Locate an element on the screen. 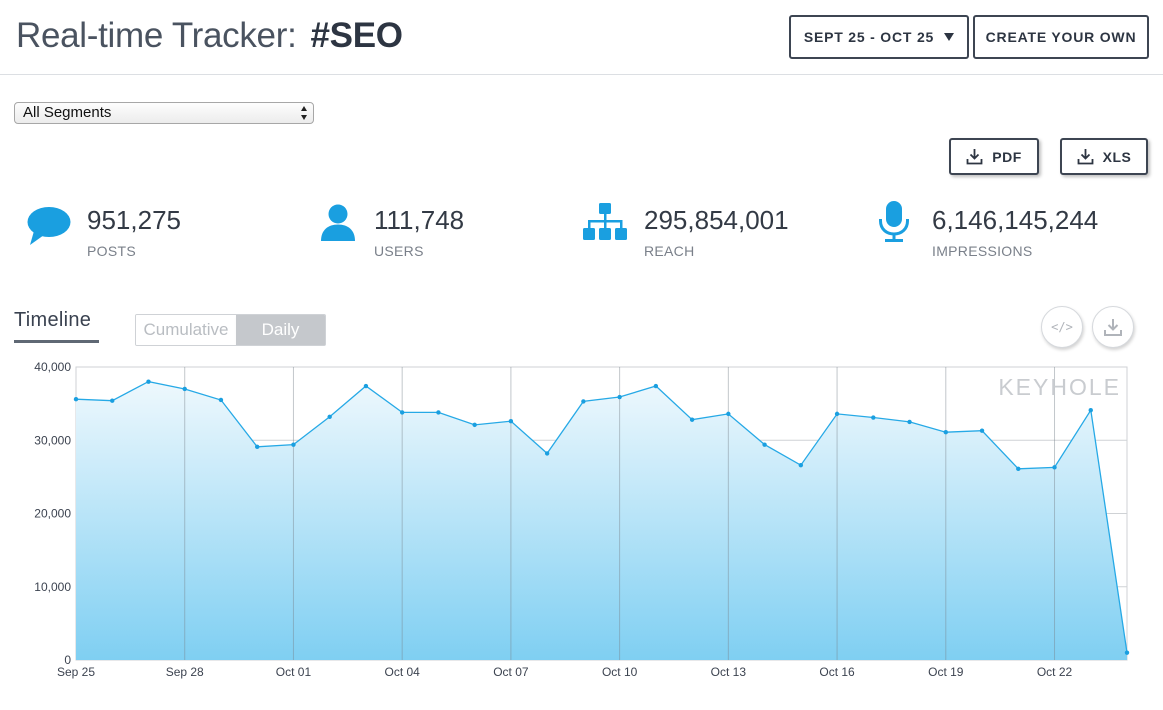  stat-label: IMPRESSIONS is located at coordinates (982, 251).